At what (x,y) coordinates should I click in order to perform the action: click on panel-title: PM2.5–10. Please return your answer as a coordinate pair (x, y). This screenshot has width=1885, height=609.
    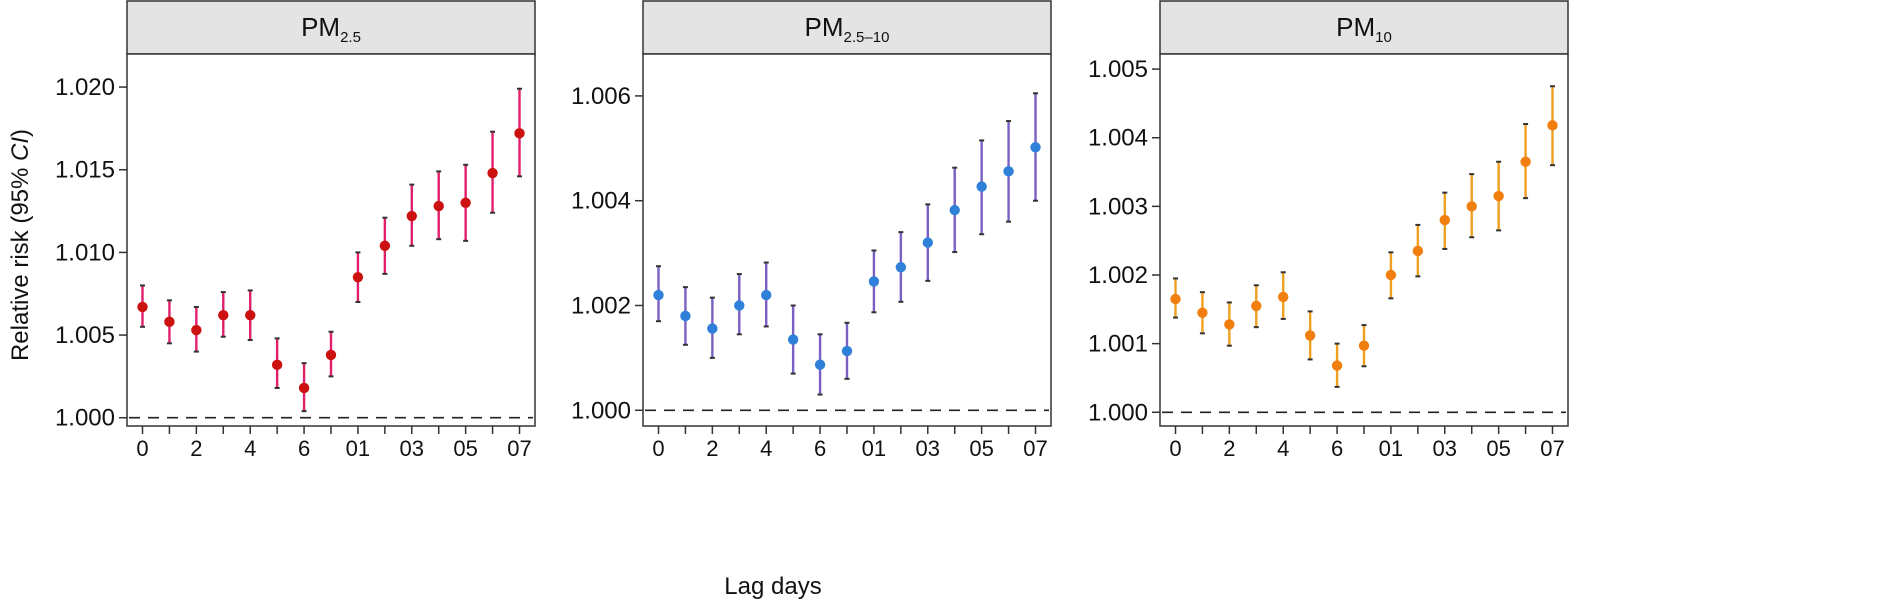
    Looking at the image, I should click on (847, 29).